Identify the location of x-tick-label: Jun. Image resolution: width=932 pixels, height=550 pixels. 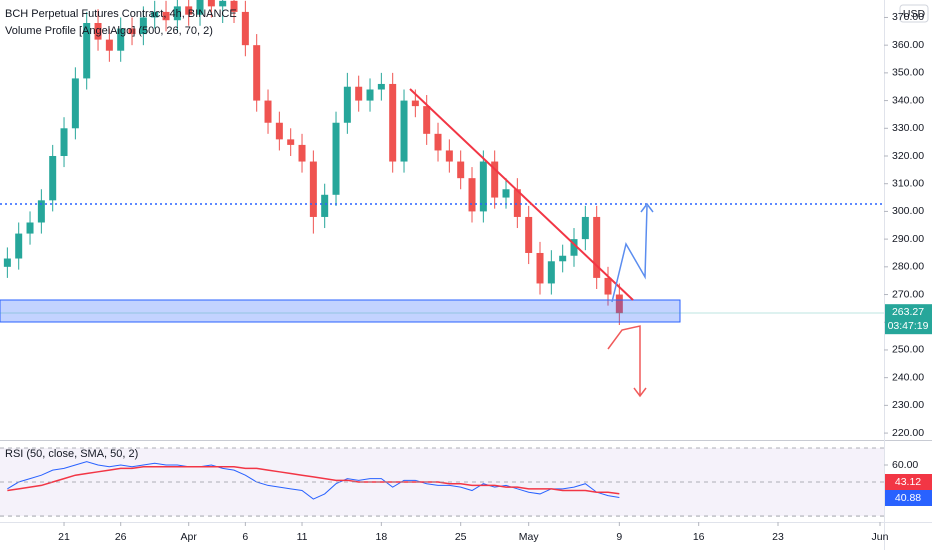
(880, 537).